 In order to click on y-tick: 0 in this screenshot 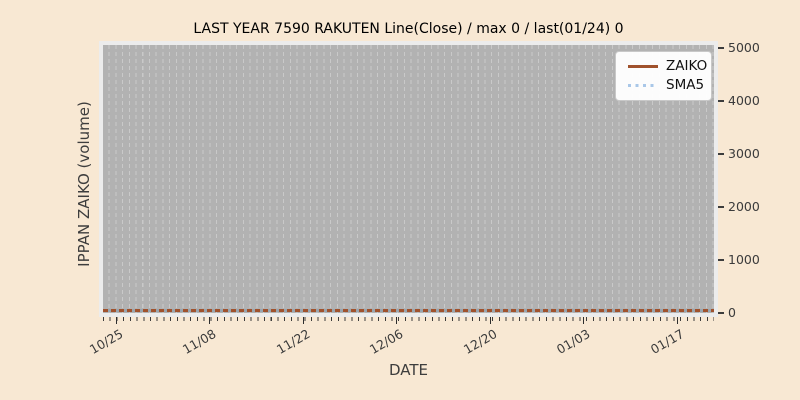, I will do `click(739, 313)`.